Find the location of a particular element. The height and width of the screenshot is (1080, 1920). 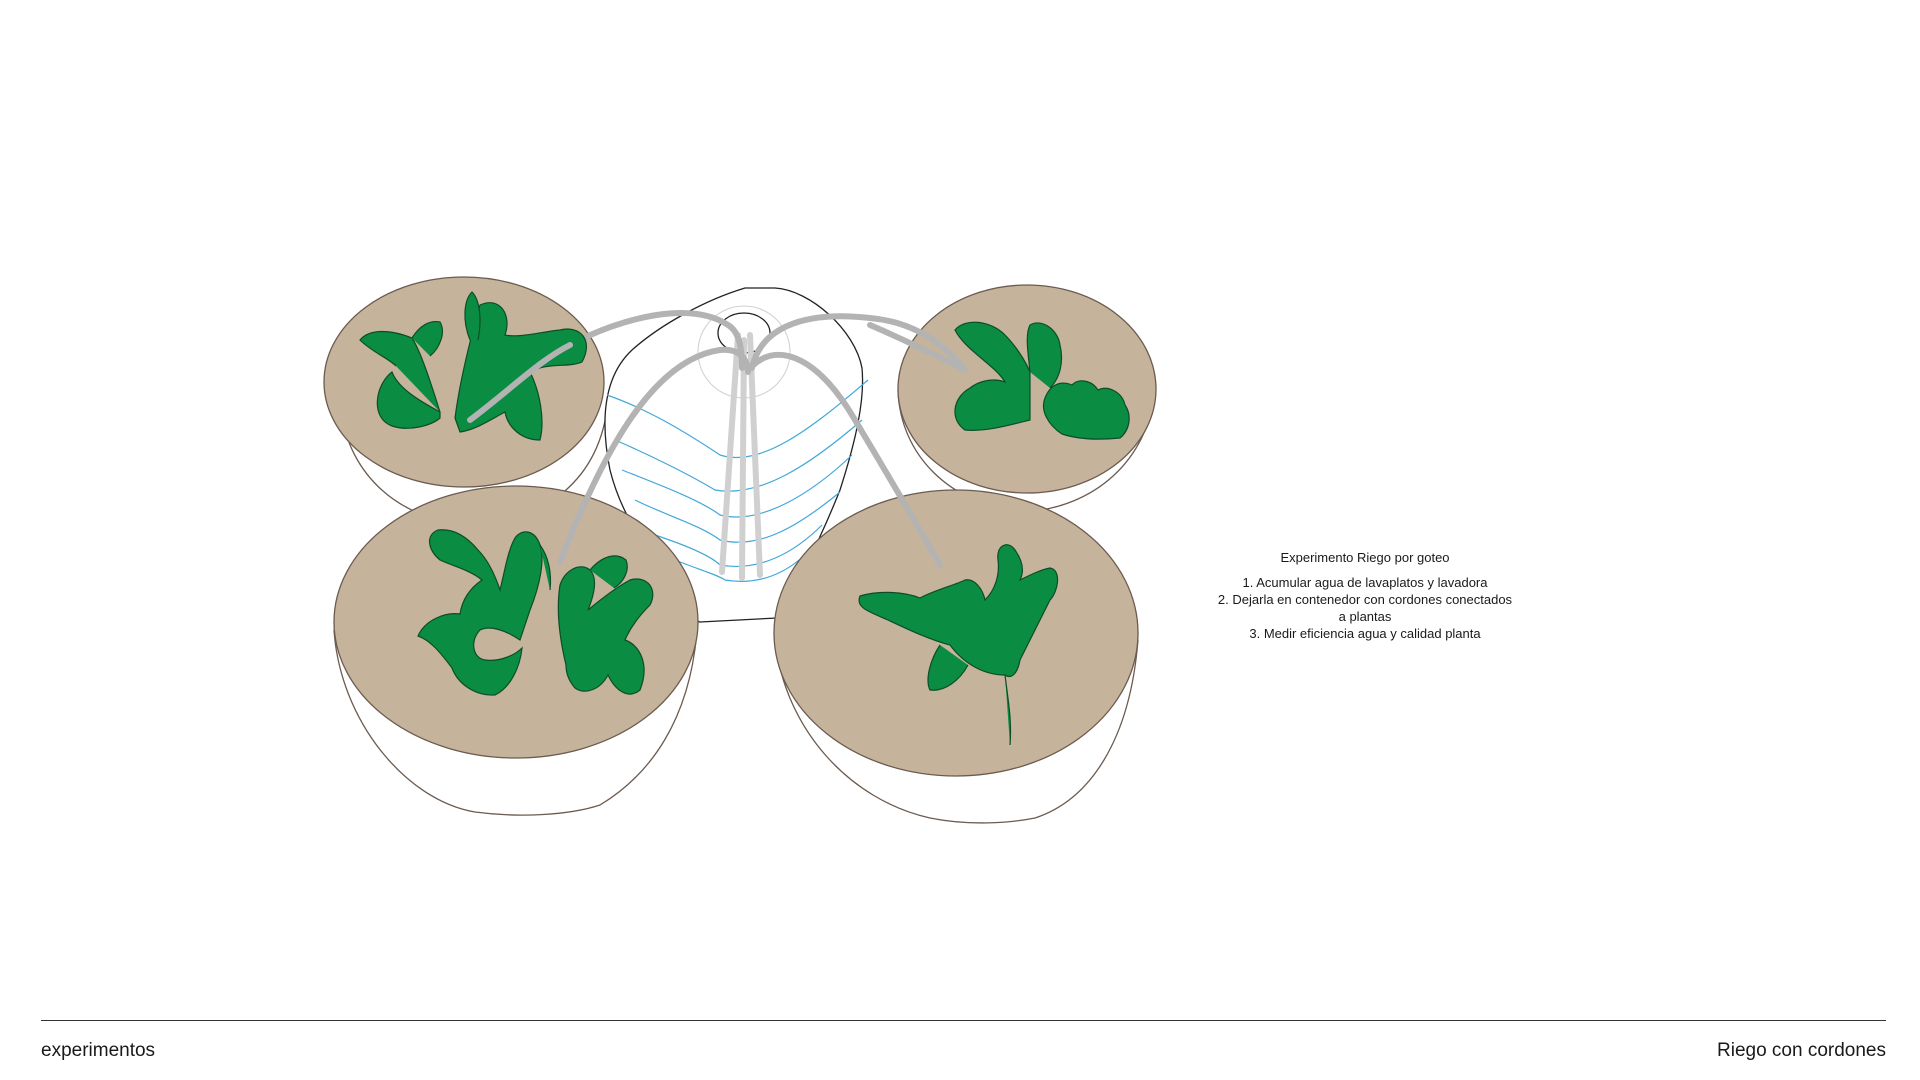

plant-back-left is located at coordinates (473, 366).